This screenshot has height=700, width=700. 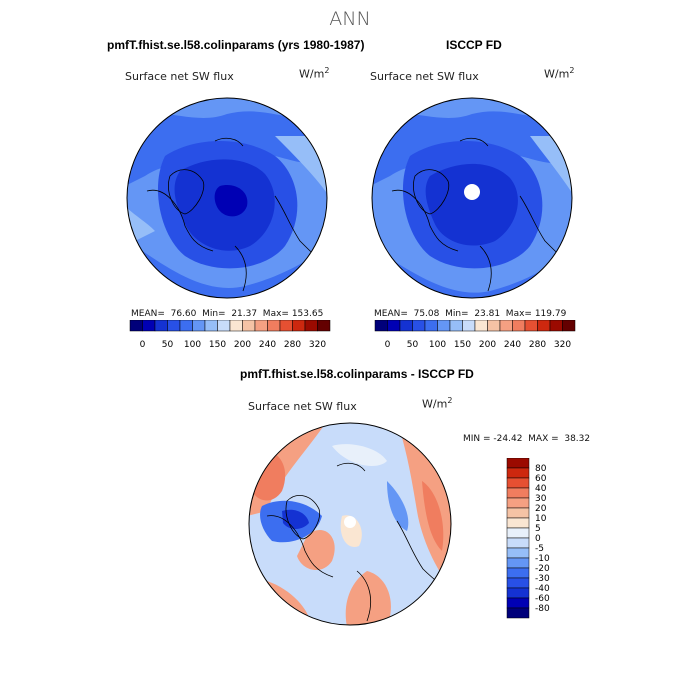 I want to click on colorbar-tick-label: 10, so click(x=541, y=519).